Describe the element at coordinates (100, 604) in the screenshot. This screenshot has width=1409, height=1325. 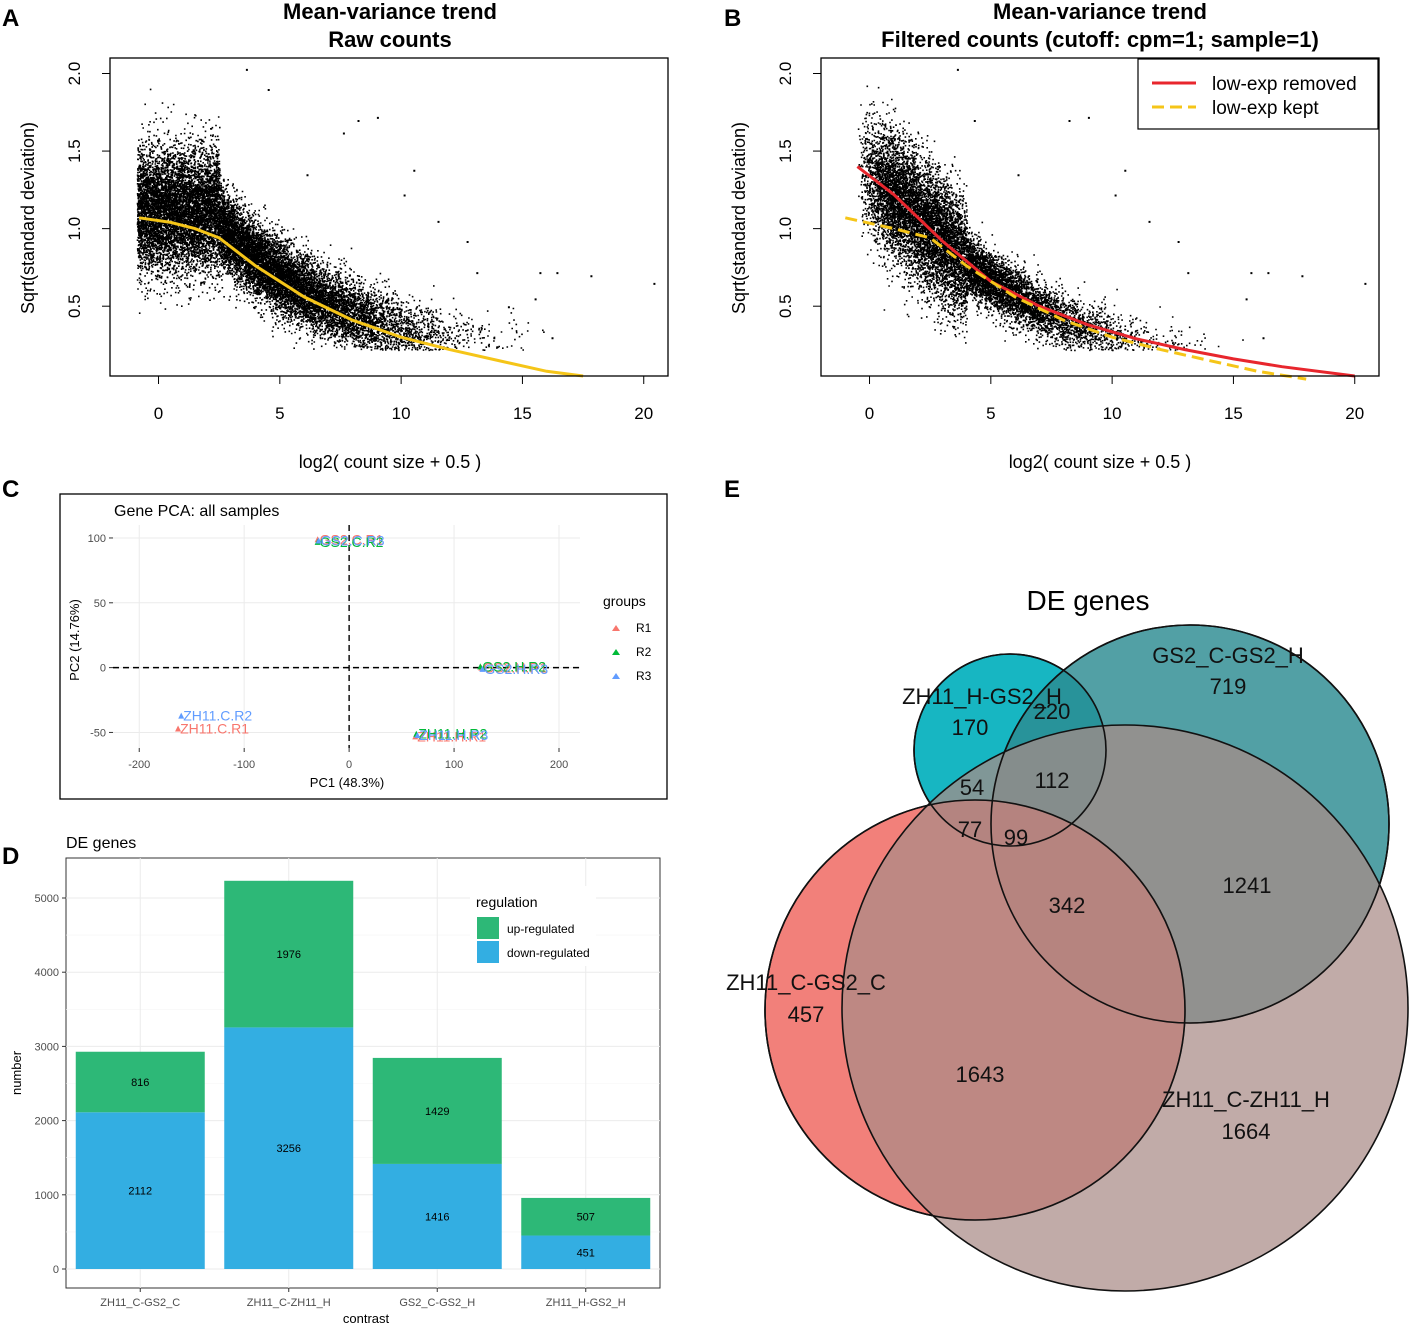
I see `c-y-tick-label-50: 50` at that location.